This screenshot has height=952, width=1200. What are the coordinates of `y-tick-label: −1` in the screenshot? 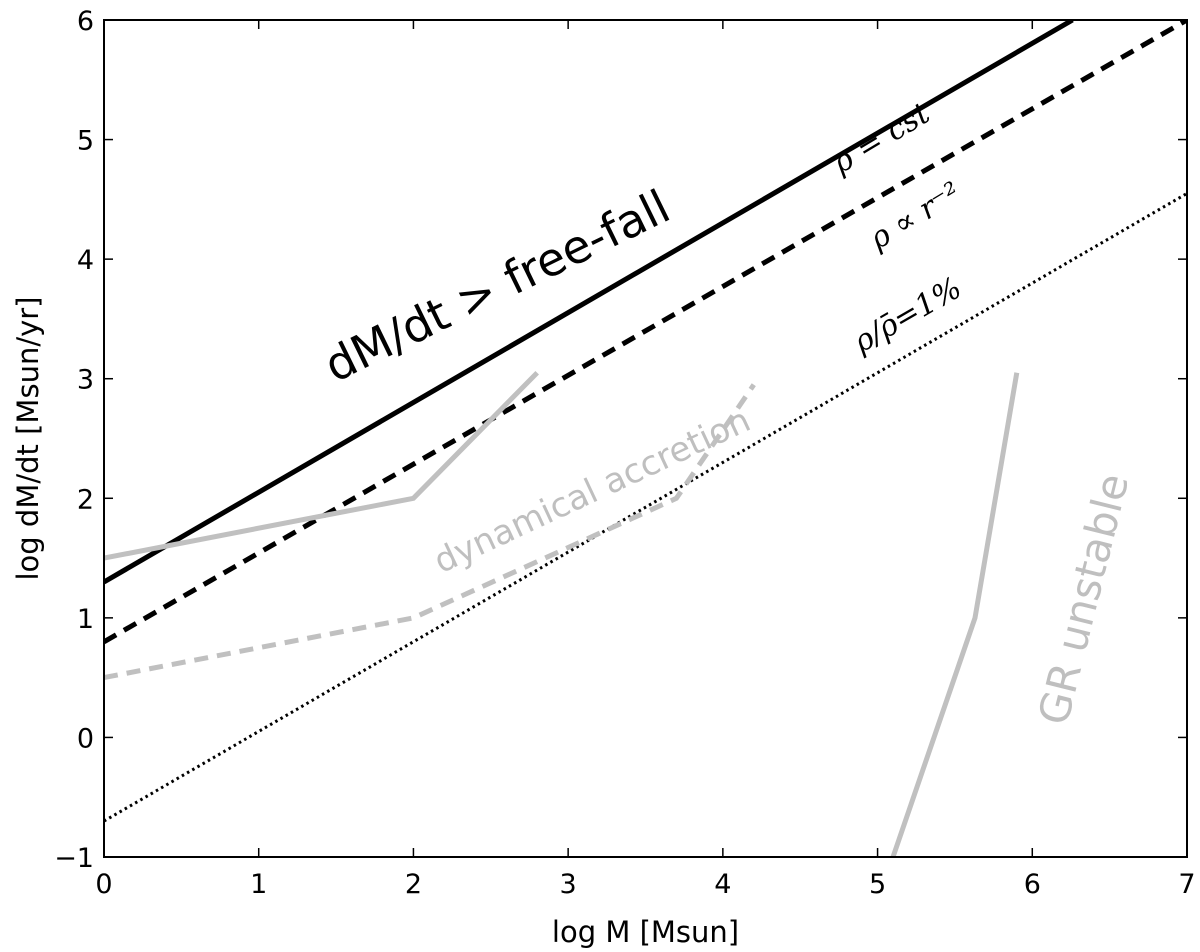 It's located at (74, 858).